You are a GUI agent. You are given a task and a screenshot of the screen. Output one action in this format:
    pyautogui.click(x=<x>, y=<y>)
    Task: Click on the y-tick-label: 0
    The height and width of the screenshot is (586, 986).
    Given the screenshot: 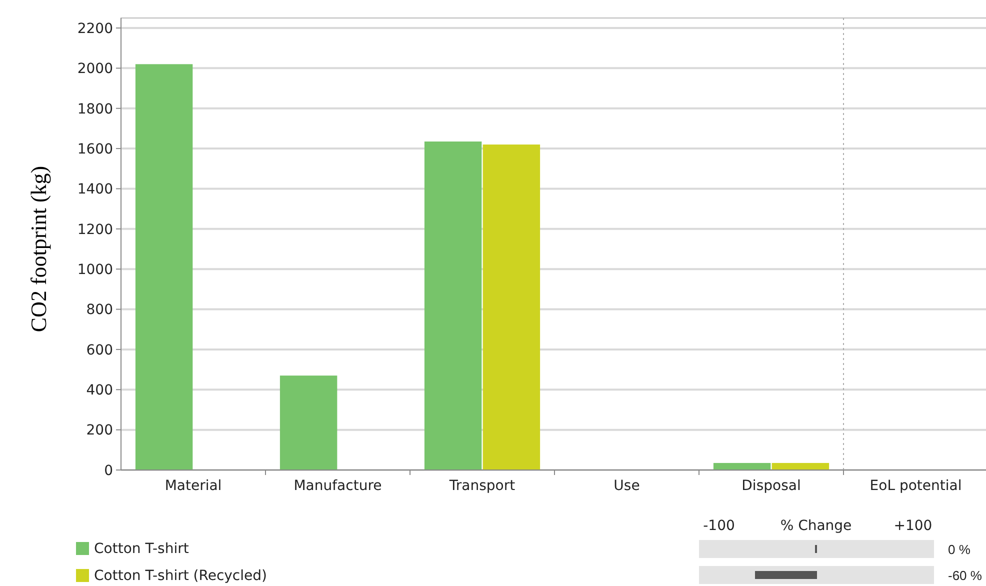 What is the action you would take?
    pyautogui.click(x=108, y=470)
    